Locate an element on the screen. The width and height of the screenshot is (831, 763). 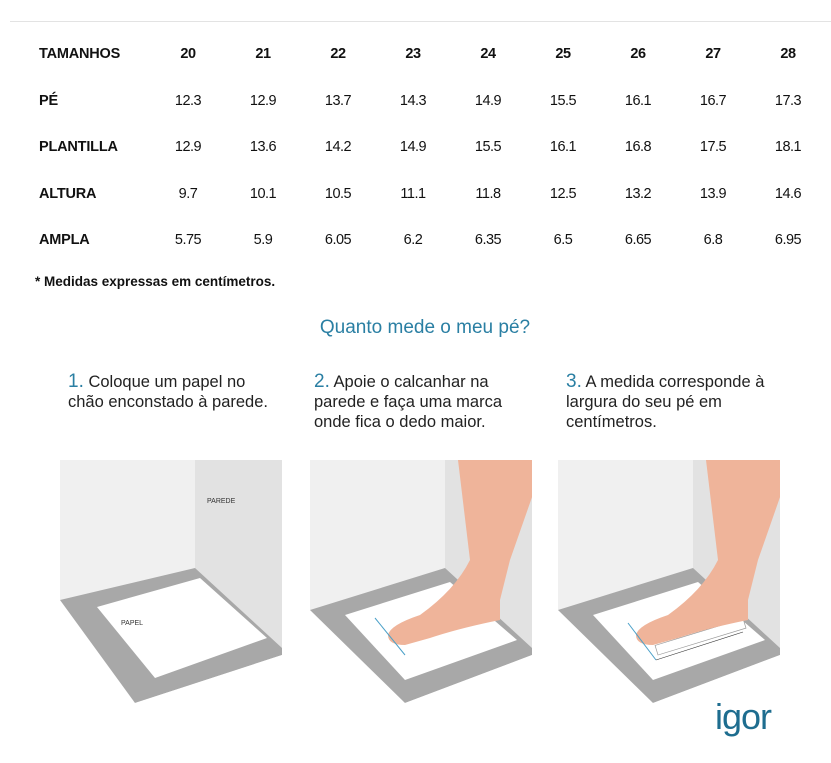
table-cell: 14.6 is located at coordinates (788, 194).